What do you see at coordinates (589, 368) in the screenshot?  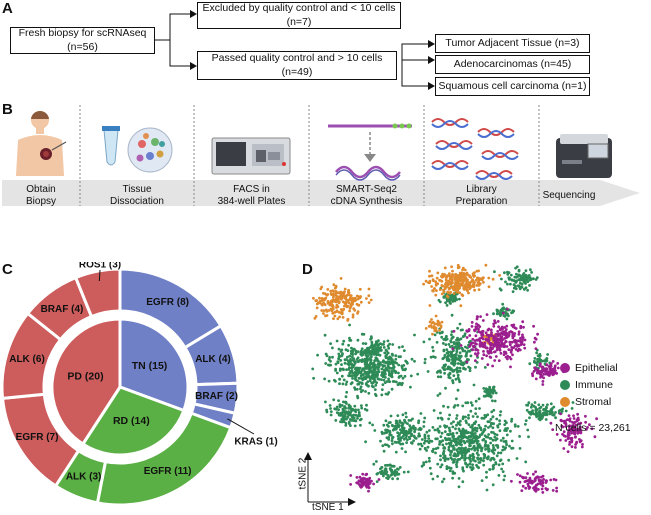 I see `legend-item-epithelial: Epithelial` at bounding box center [589, 368].